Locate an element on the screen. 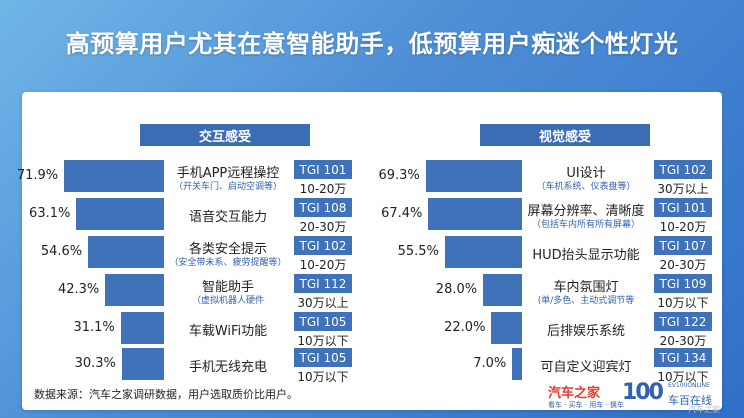 The height and width of the screenshot is (418, 744). category-label: 车载WiFi功能 is located at coordinates (228, 331).